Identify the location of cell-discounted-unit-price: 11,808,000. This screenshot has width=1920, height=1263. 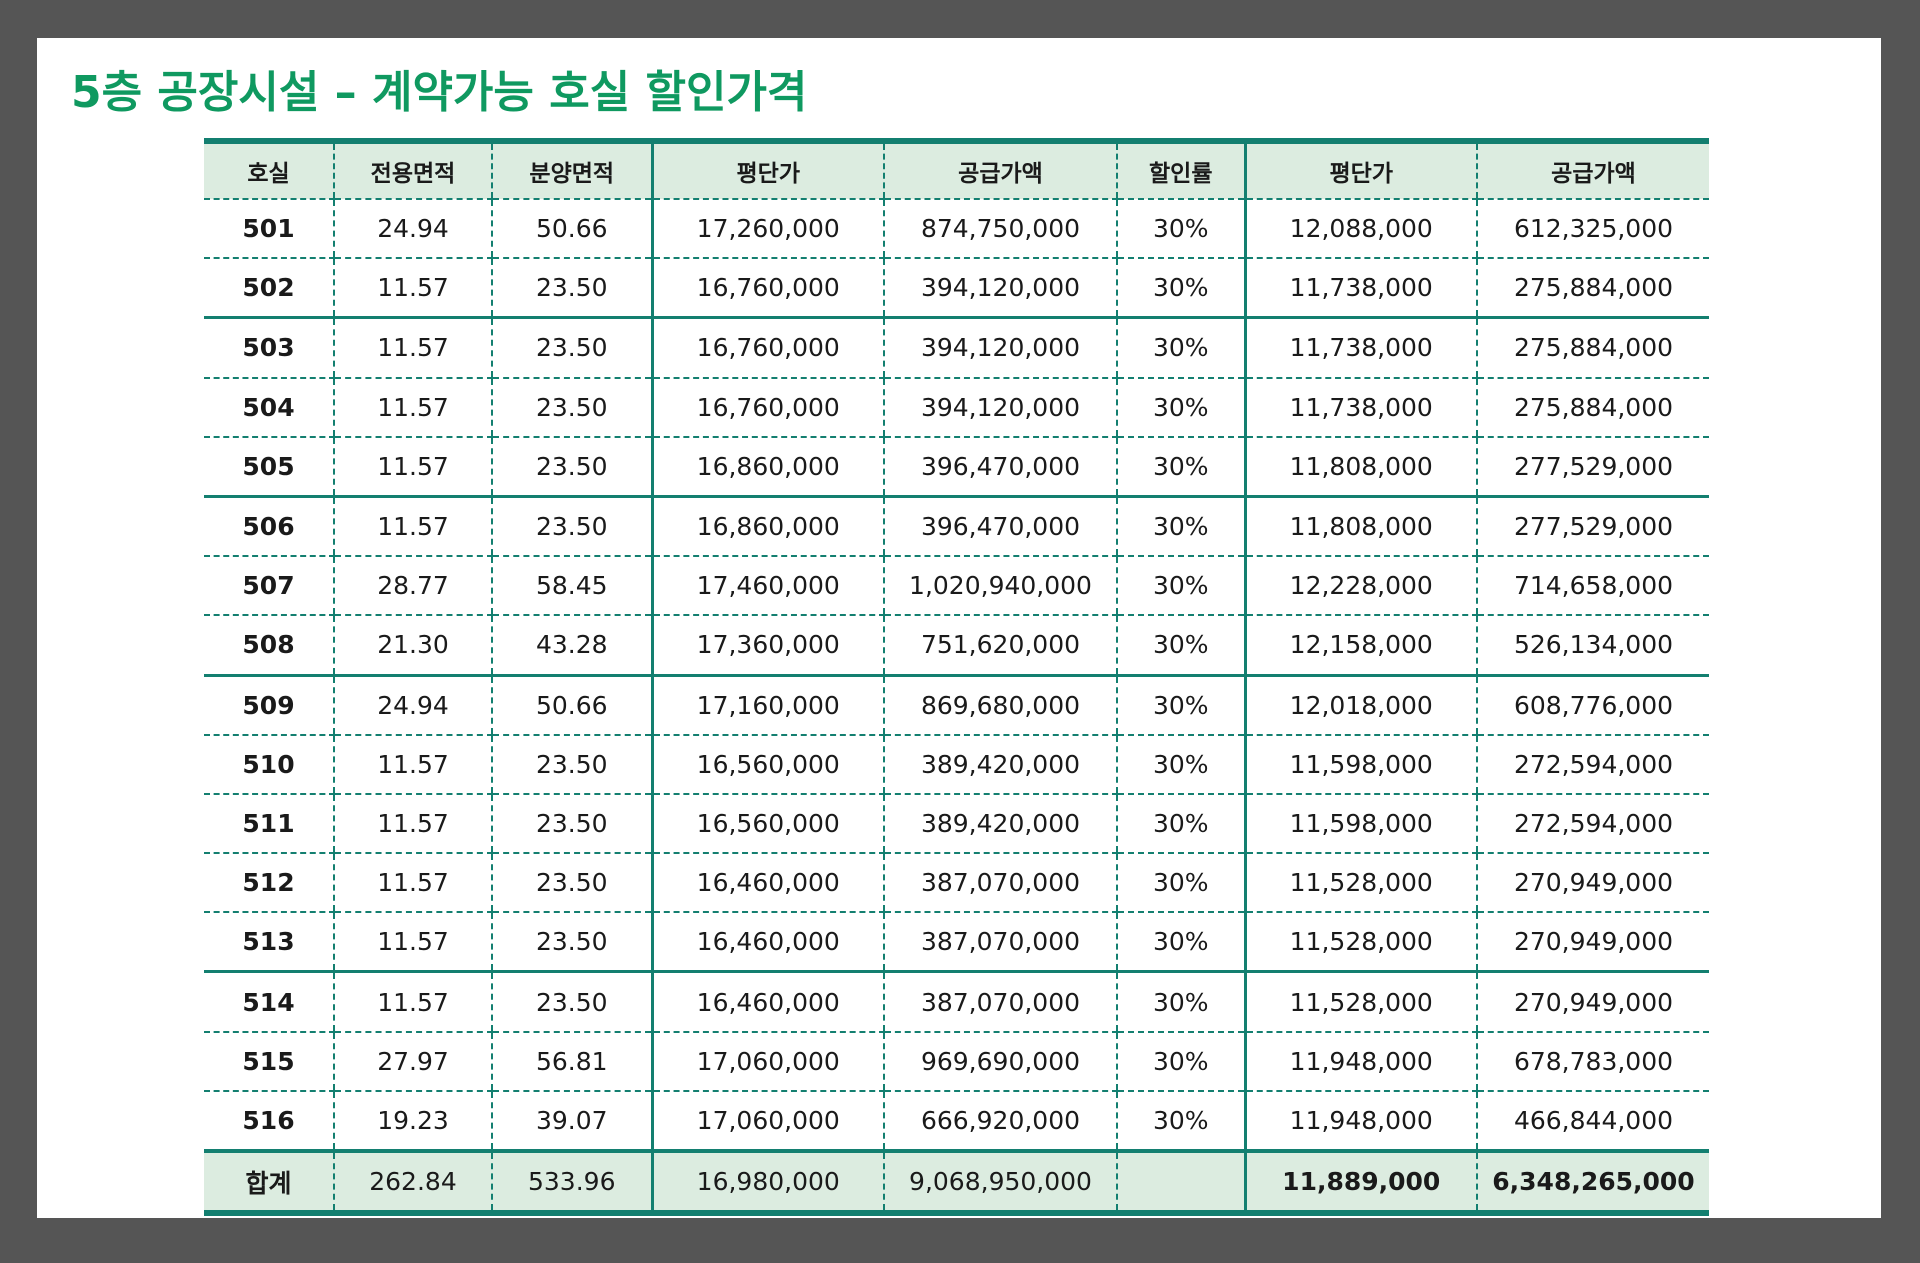
(1360, 526).